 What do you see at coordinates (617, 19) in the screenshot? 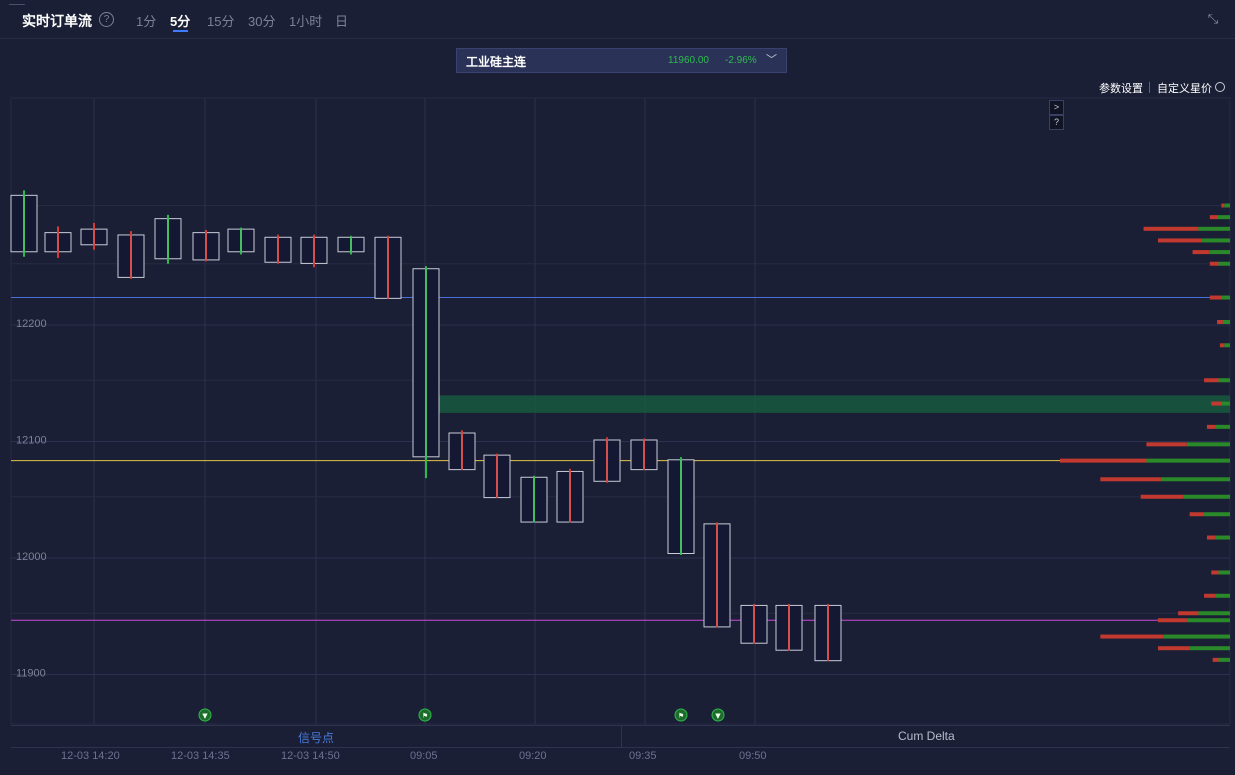
I see `top-bar: 实时订单流 ? 1分 5分 15分 30分 1小时 日 ⤡` at bounding box center [617, 19].